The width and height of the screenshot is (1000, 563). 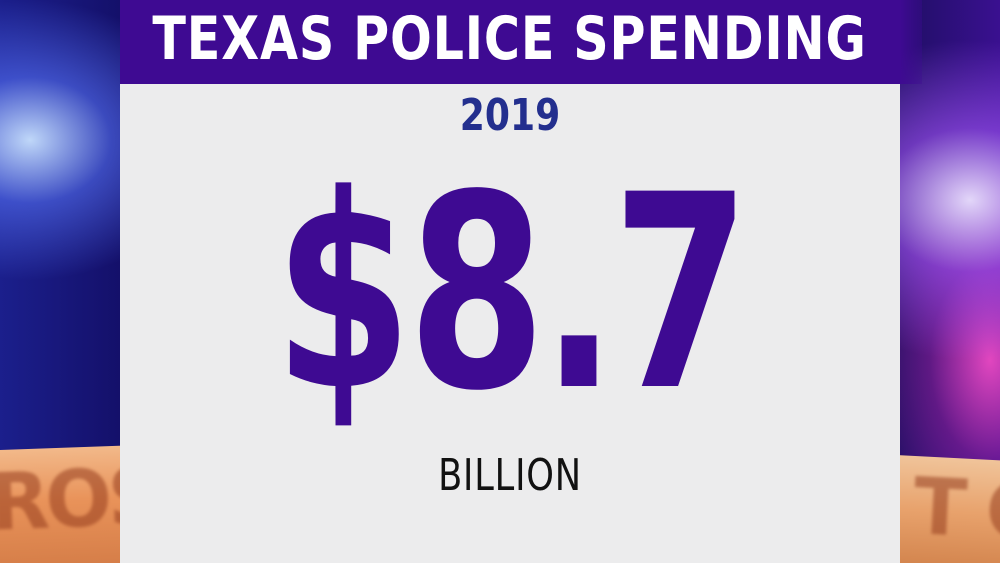 I want to click on crime-scene-tape-left: ROS, so click(x=81, y=504).